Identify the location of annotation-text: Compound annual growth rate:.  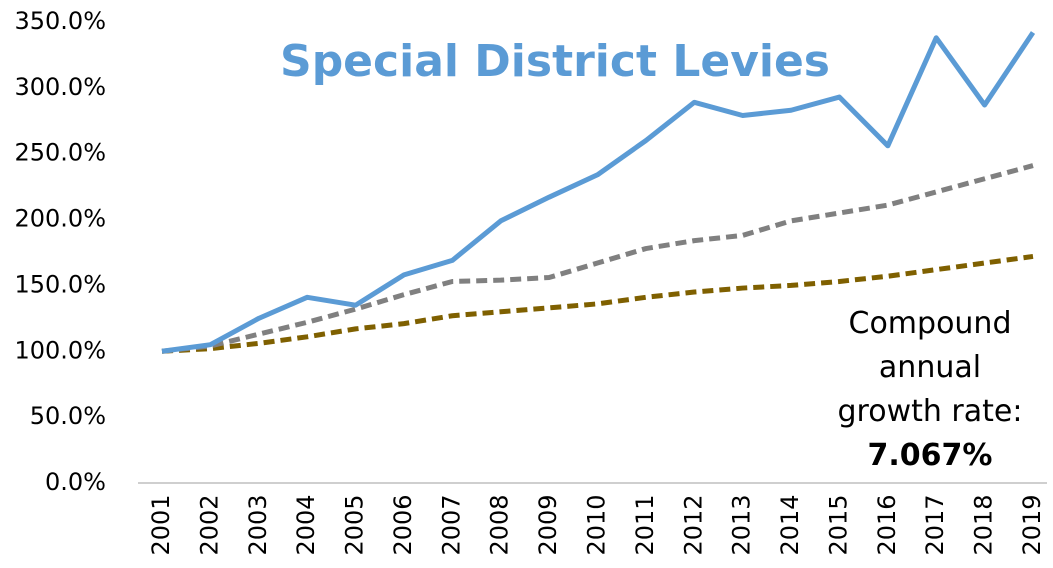
(930, 367).